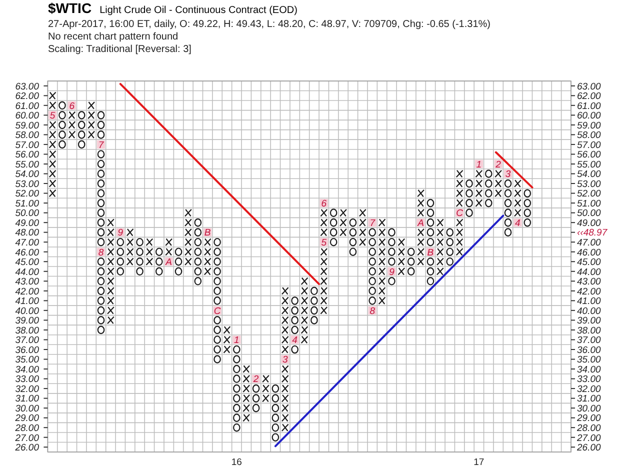  Describe the element at coordinates (592, 233) in the screenshot. I see `text: ‹‹48.97` at that location.